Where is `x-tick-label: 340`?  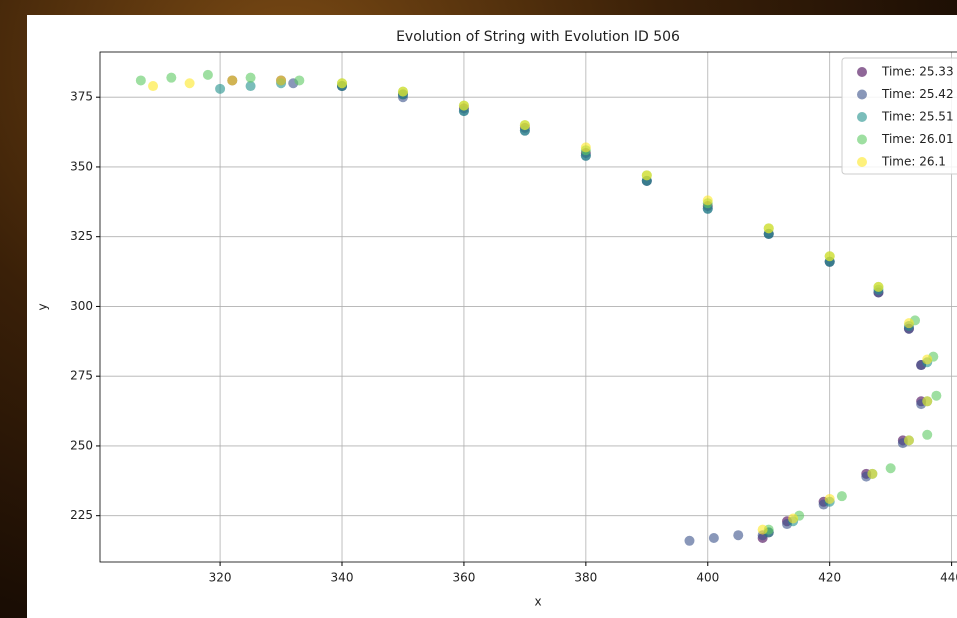
x-tick-label: 340 is located at coordinates (342, 578).